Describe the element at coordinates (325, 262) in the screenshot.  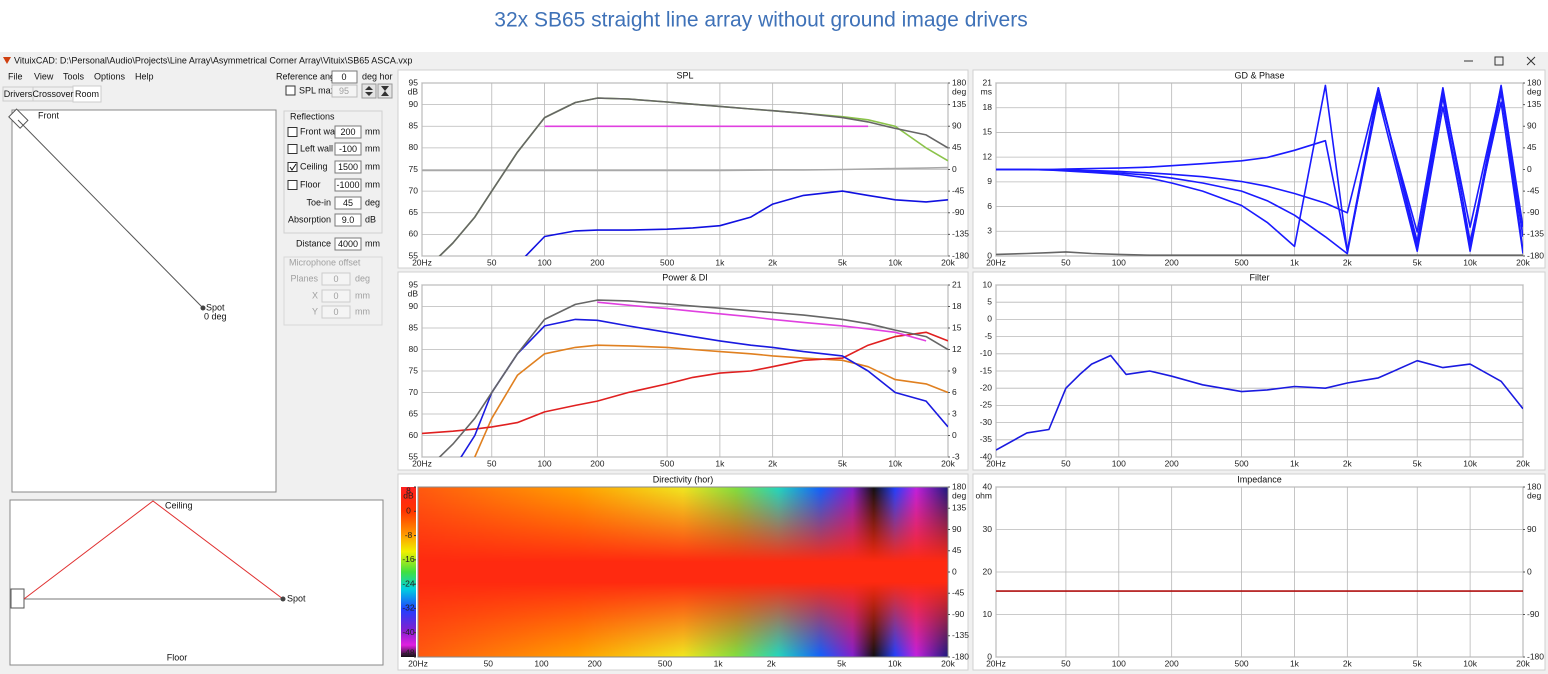
I see `group-title: Microphone offset` at that location.